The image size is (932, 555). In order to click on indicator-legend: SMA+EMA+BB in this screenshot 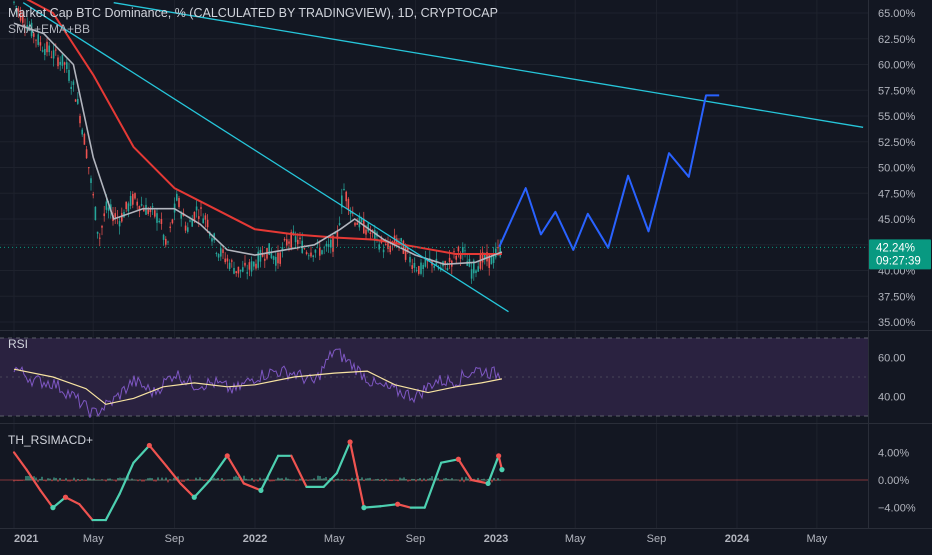, I will do `click(49, 29)`.